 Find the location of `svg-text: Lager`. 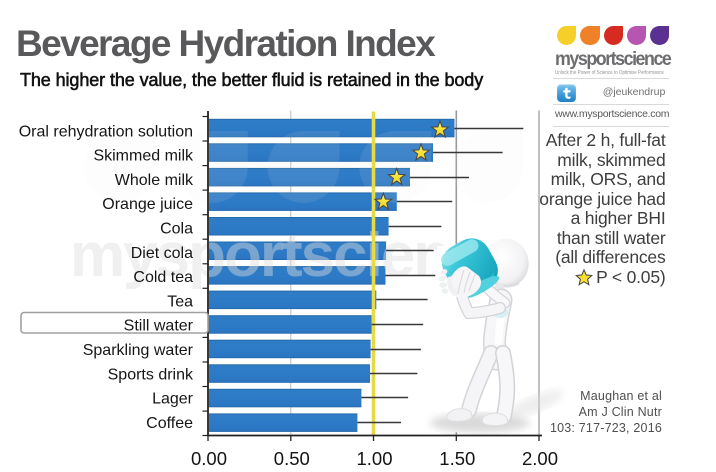

svg-text: Lager is located at coordinates (173, 399).